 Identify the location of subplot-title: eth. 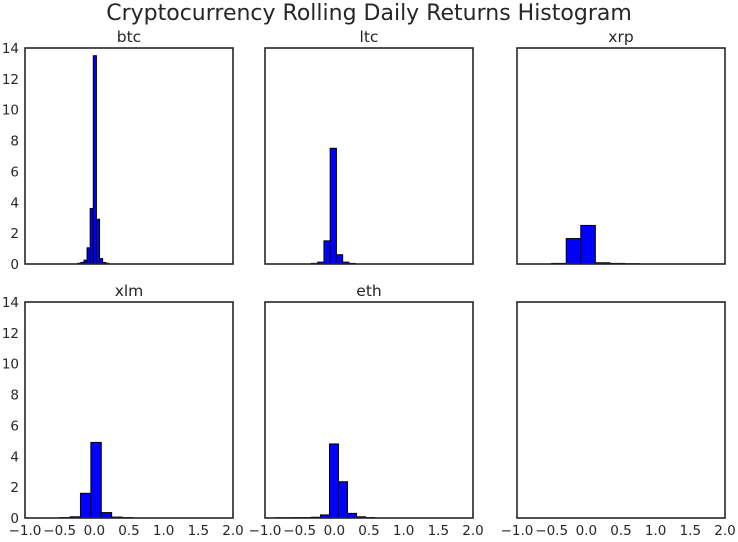
(368, 291).